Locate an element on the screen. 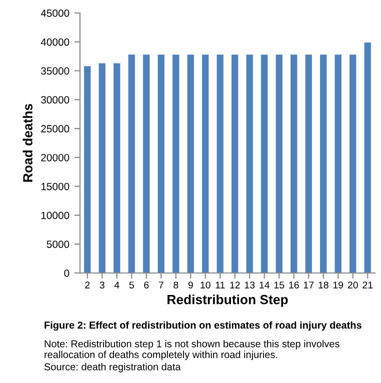 This screenshot has width=381, height=383. x-tick-label: 11 is located at coordinates (220, 285).